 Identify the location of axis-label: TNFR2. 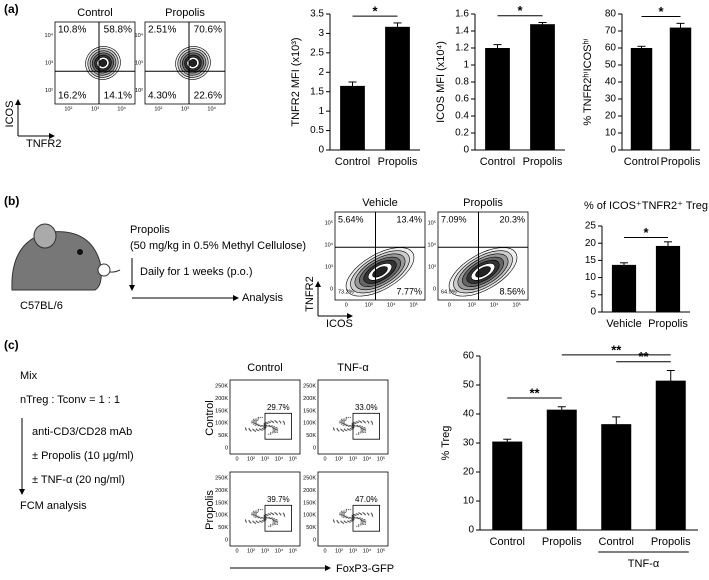
(43, 144).